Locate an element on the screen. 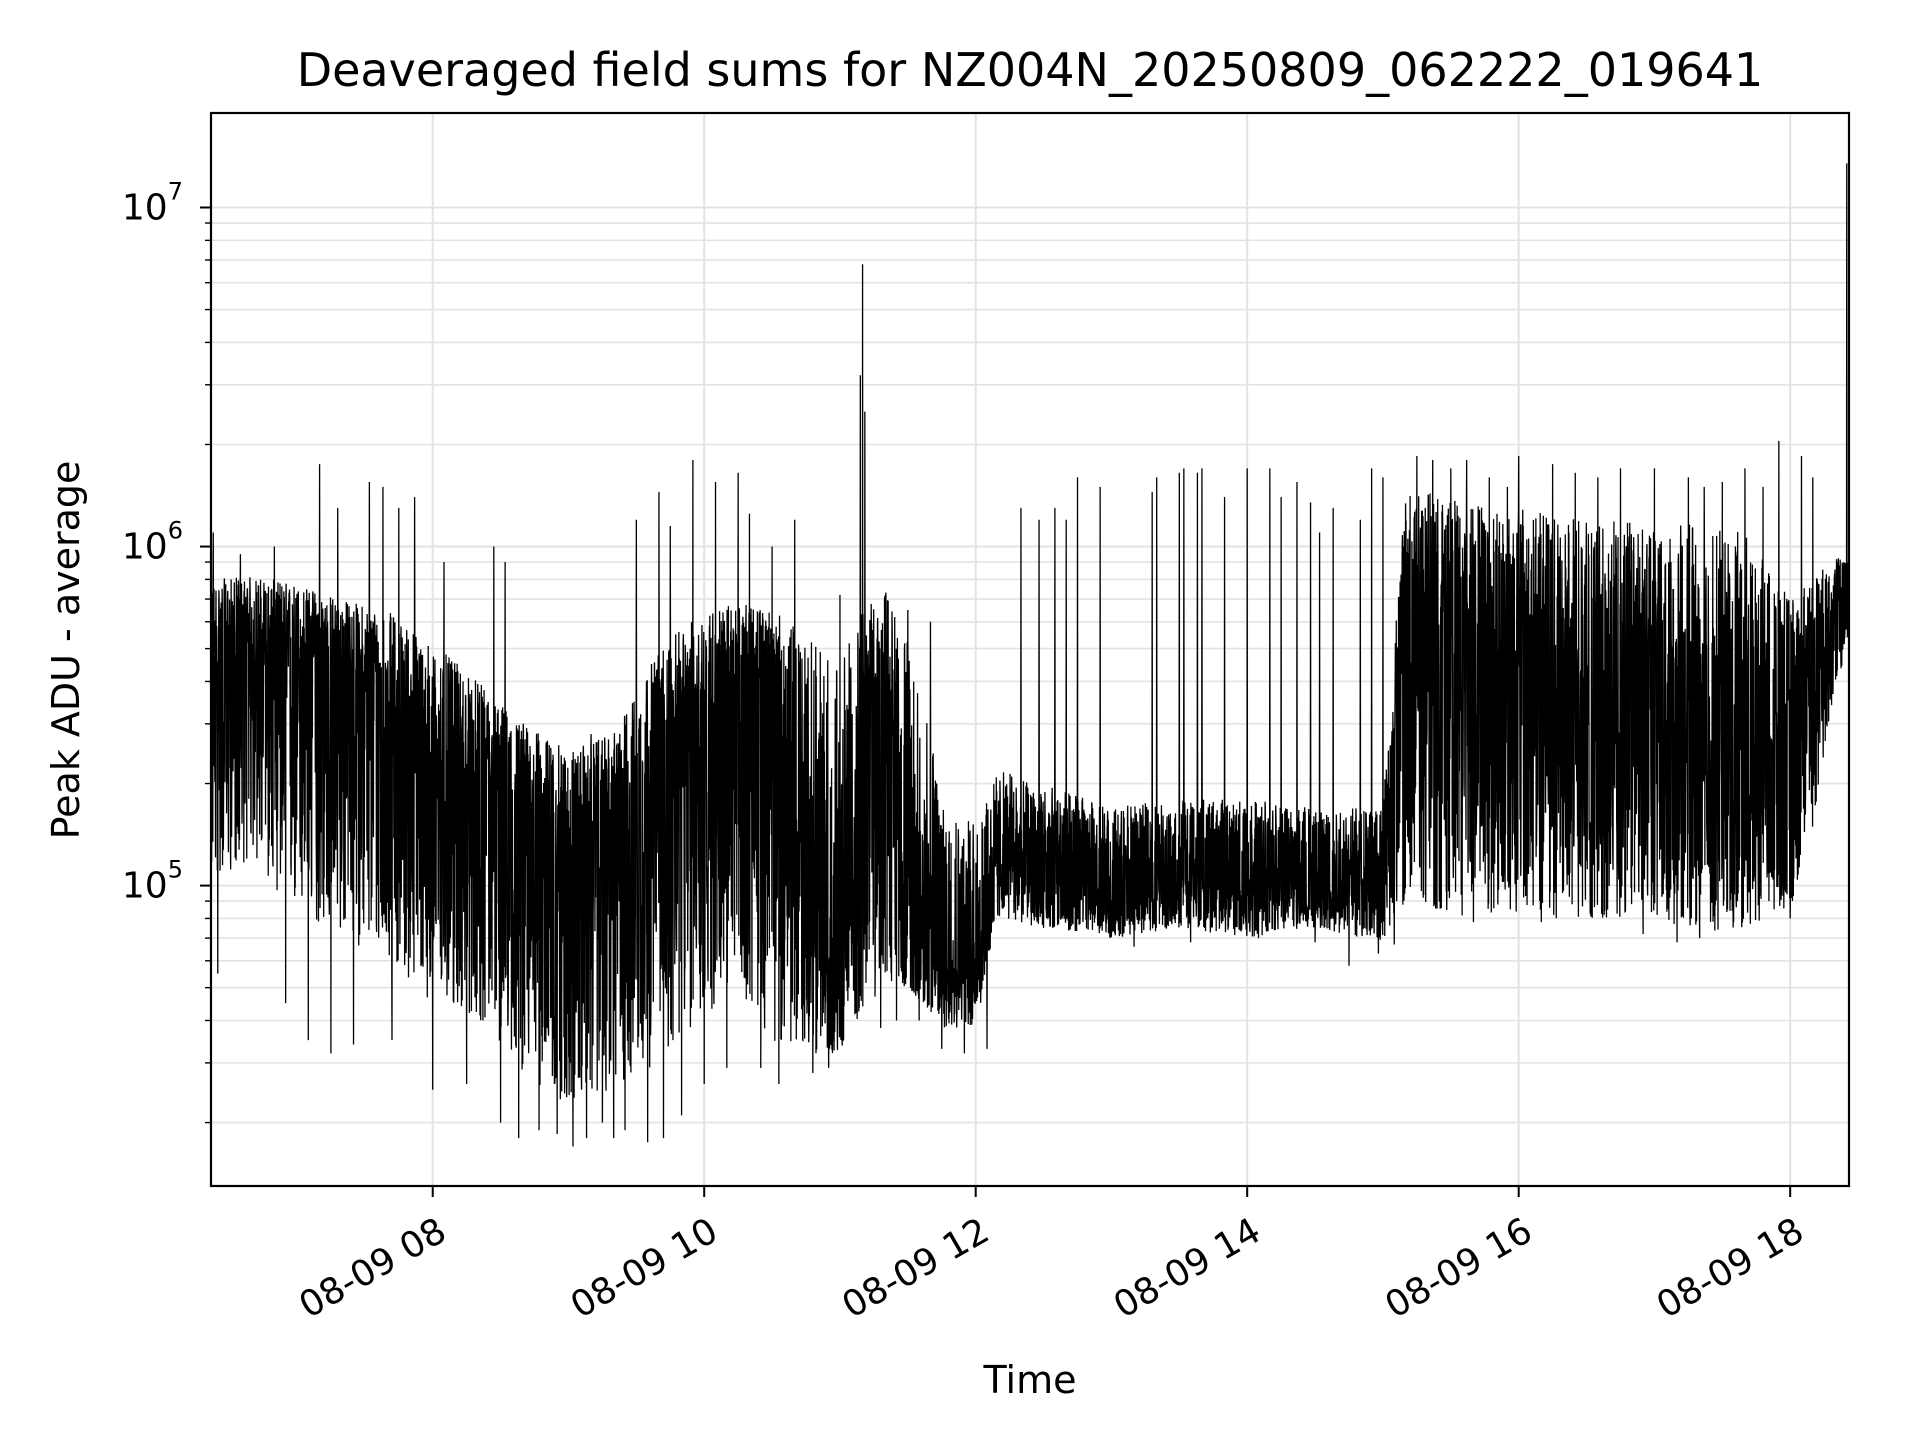  y-tick-label: 10⁵ is located at coordinates (152, 881).